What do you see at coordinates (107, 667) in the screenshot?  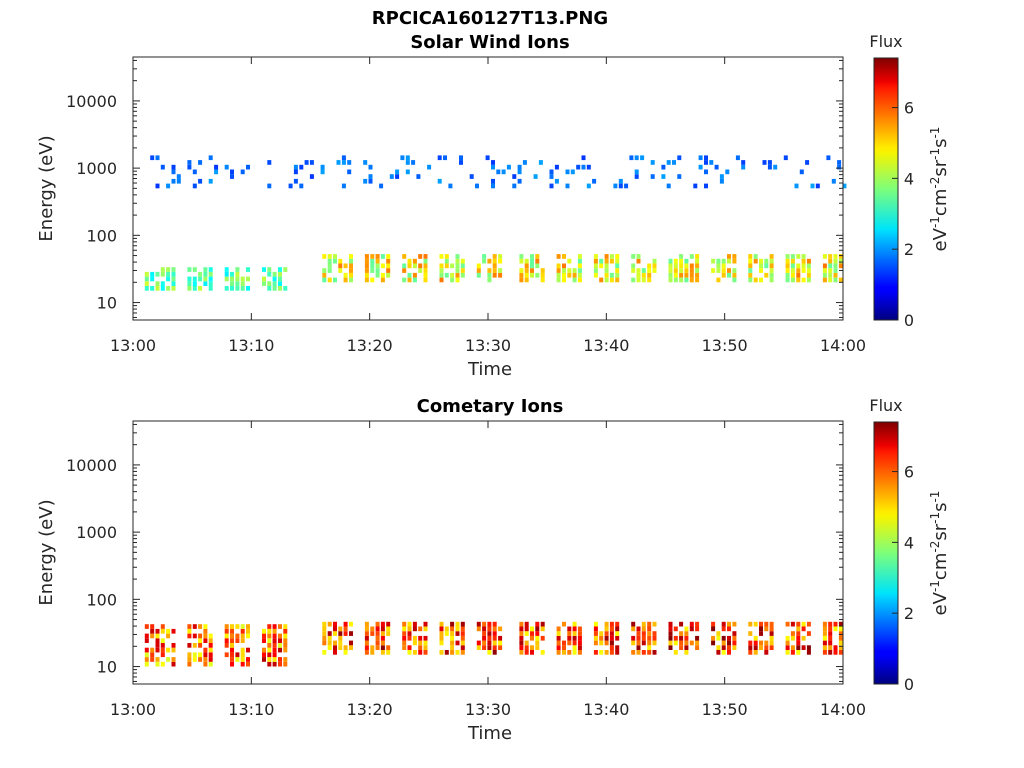 I see `y-tick-label: 10` at bounding box center [107, 667].